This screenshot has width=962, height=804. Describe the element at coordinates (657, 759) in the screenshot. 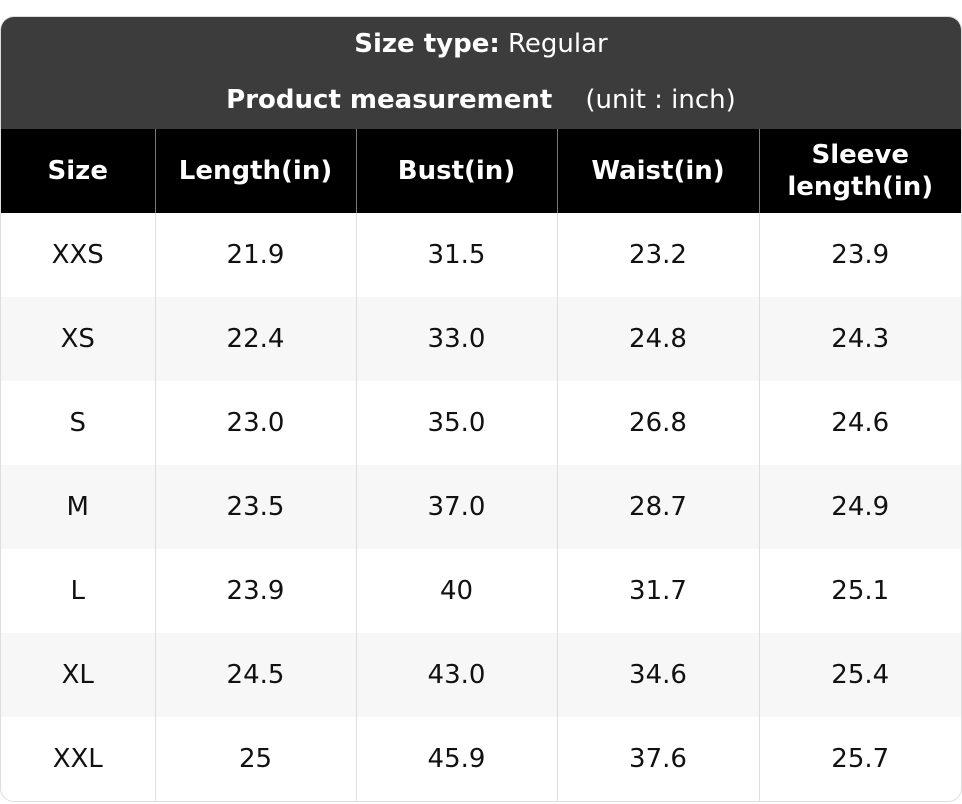

I see `value-cell: 37.6` at that location.